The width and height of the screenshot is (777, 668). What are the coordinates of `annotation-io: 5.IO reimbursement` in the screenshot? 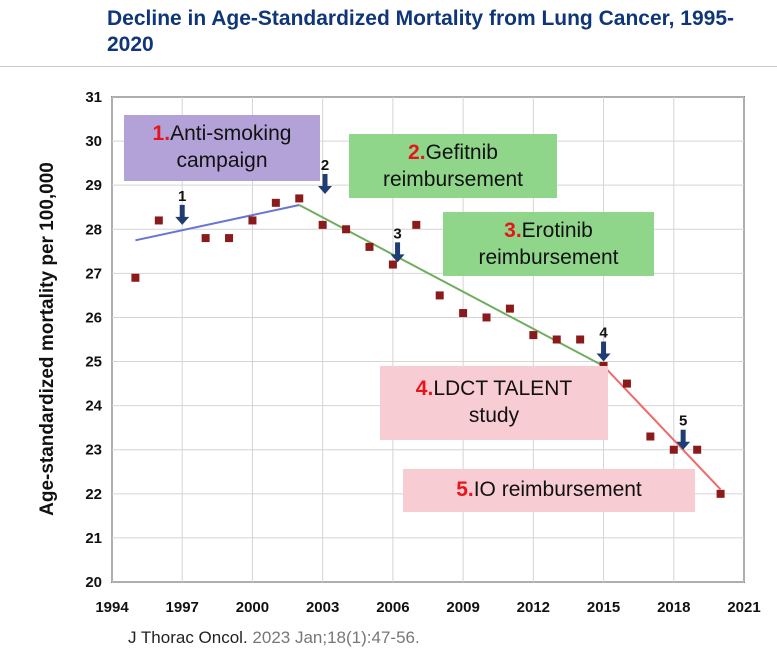 It's located at (549, 490).